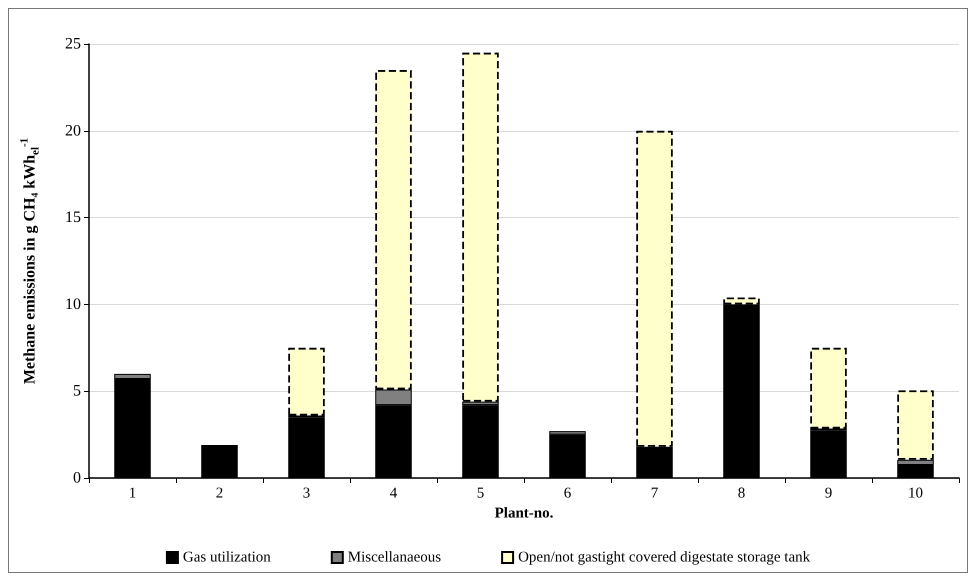  What do you see at coordinates (306, 494) in the screenshot?
I see `x-tick-label: 3` at bounding box center [306, 494].